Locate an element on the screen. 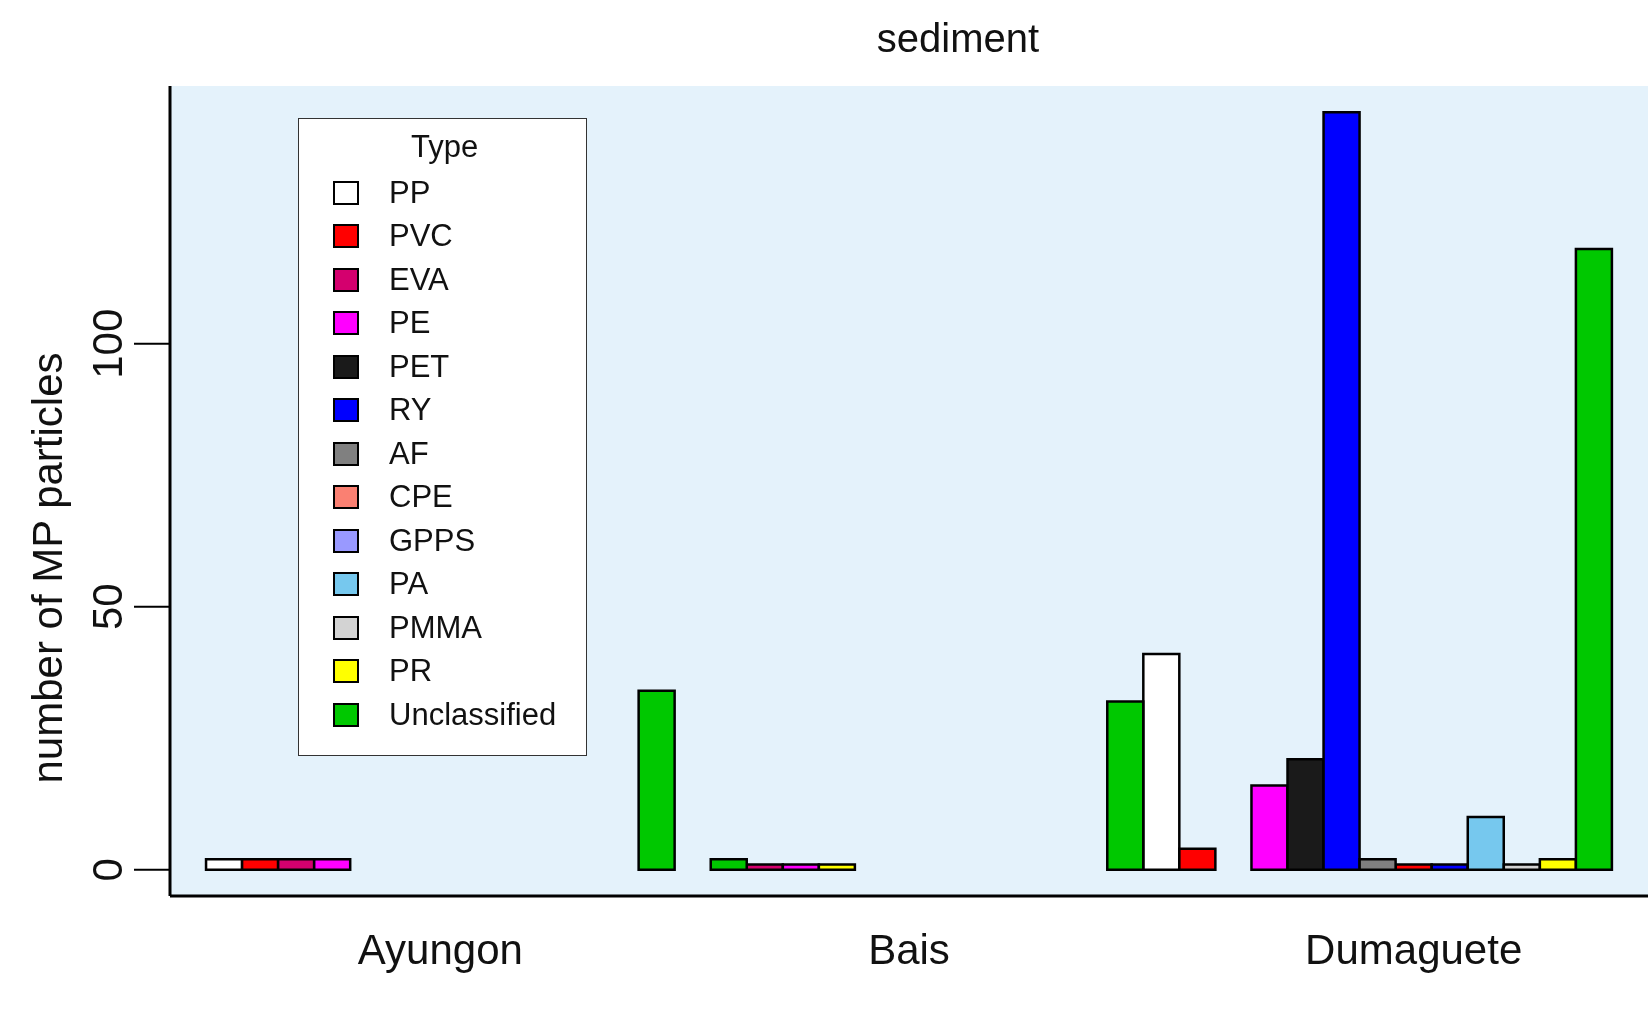  x-tick-label: Bais is located at coordinates (909, 949).